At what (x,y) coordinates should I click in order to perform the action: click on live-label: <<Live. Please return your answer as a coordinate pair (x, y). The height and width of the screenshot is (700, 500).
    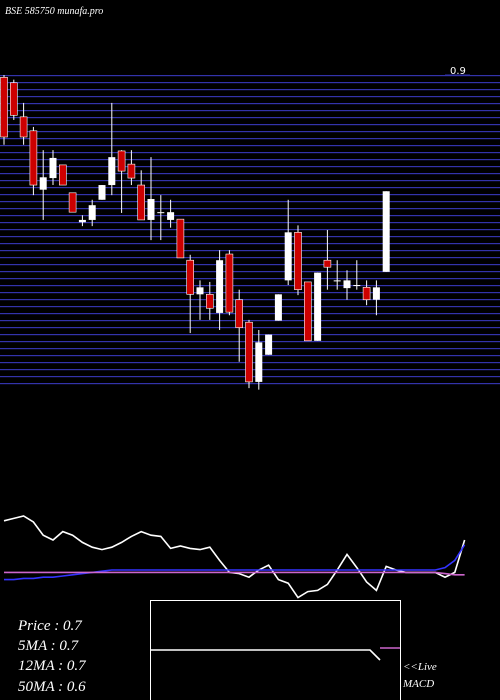
    Looking at the image, I should click on (420, 667).